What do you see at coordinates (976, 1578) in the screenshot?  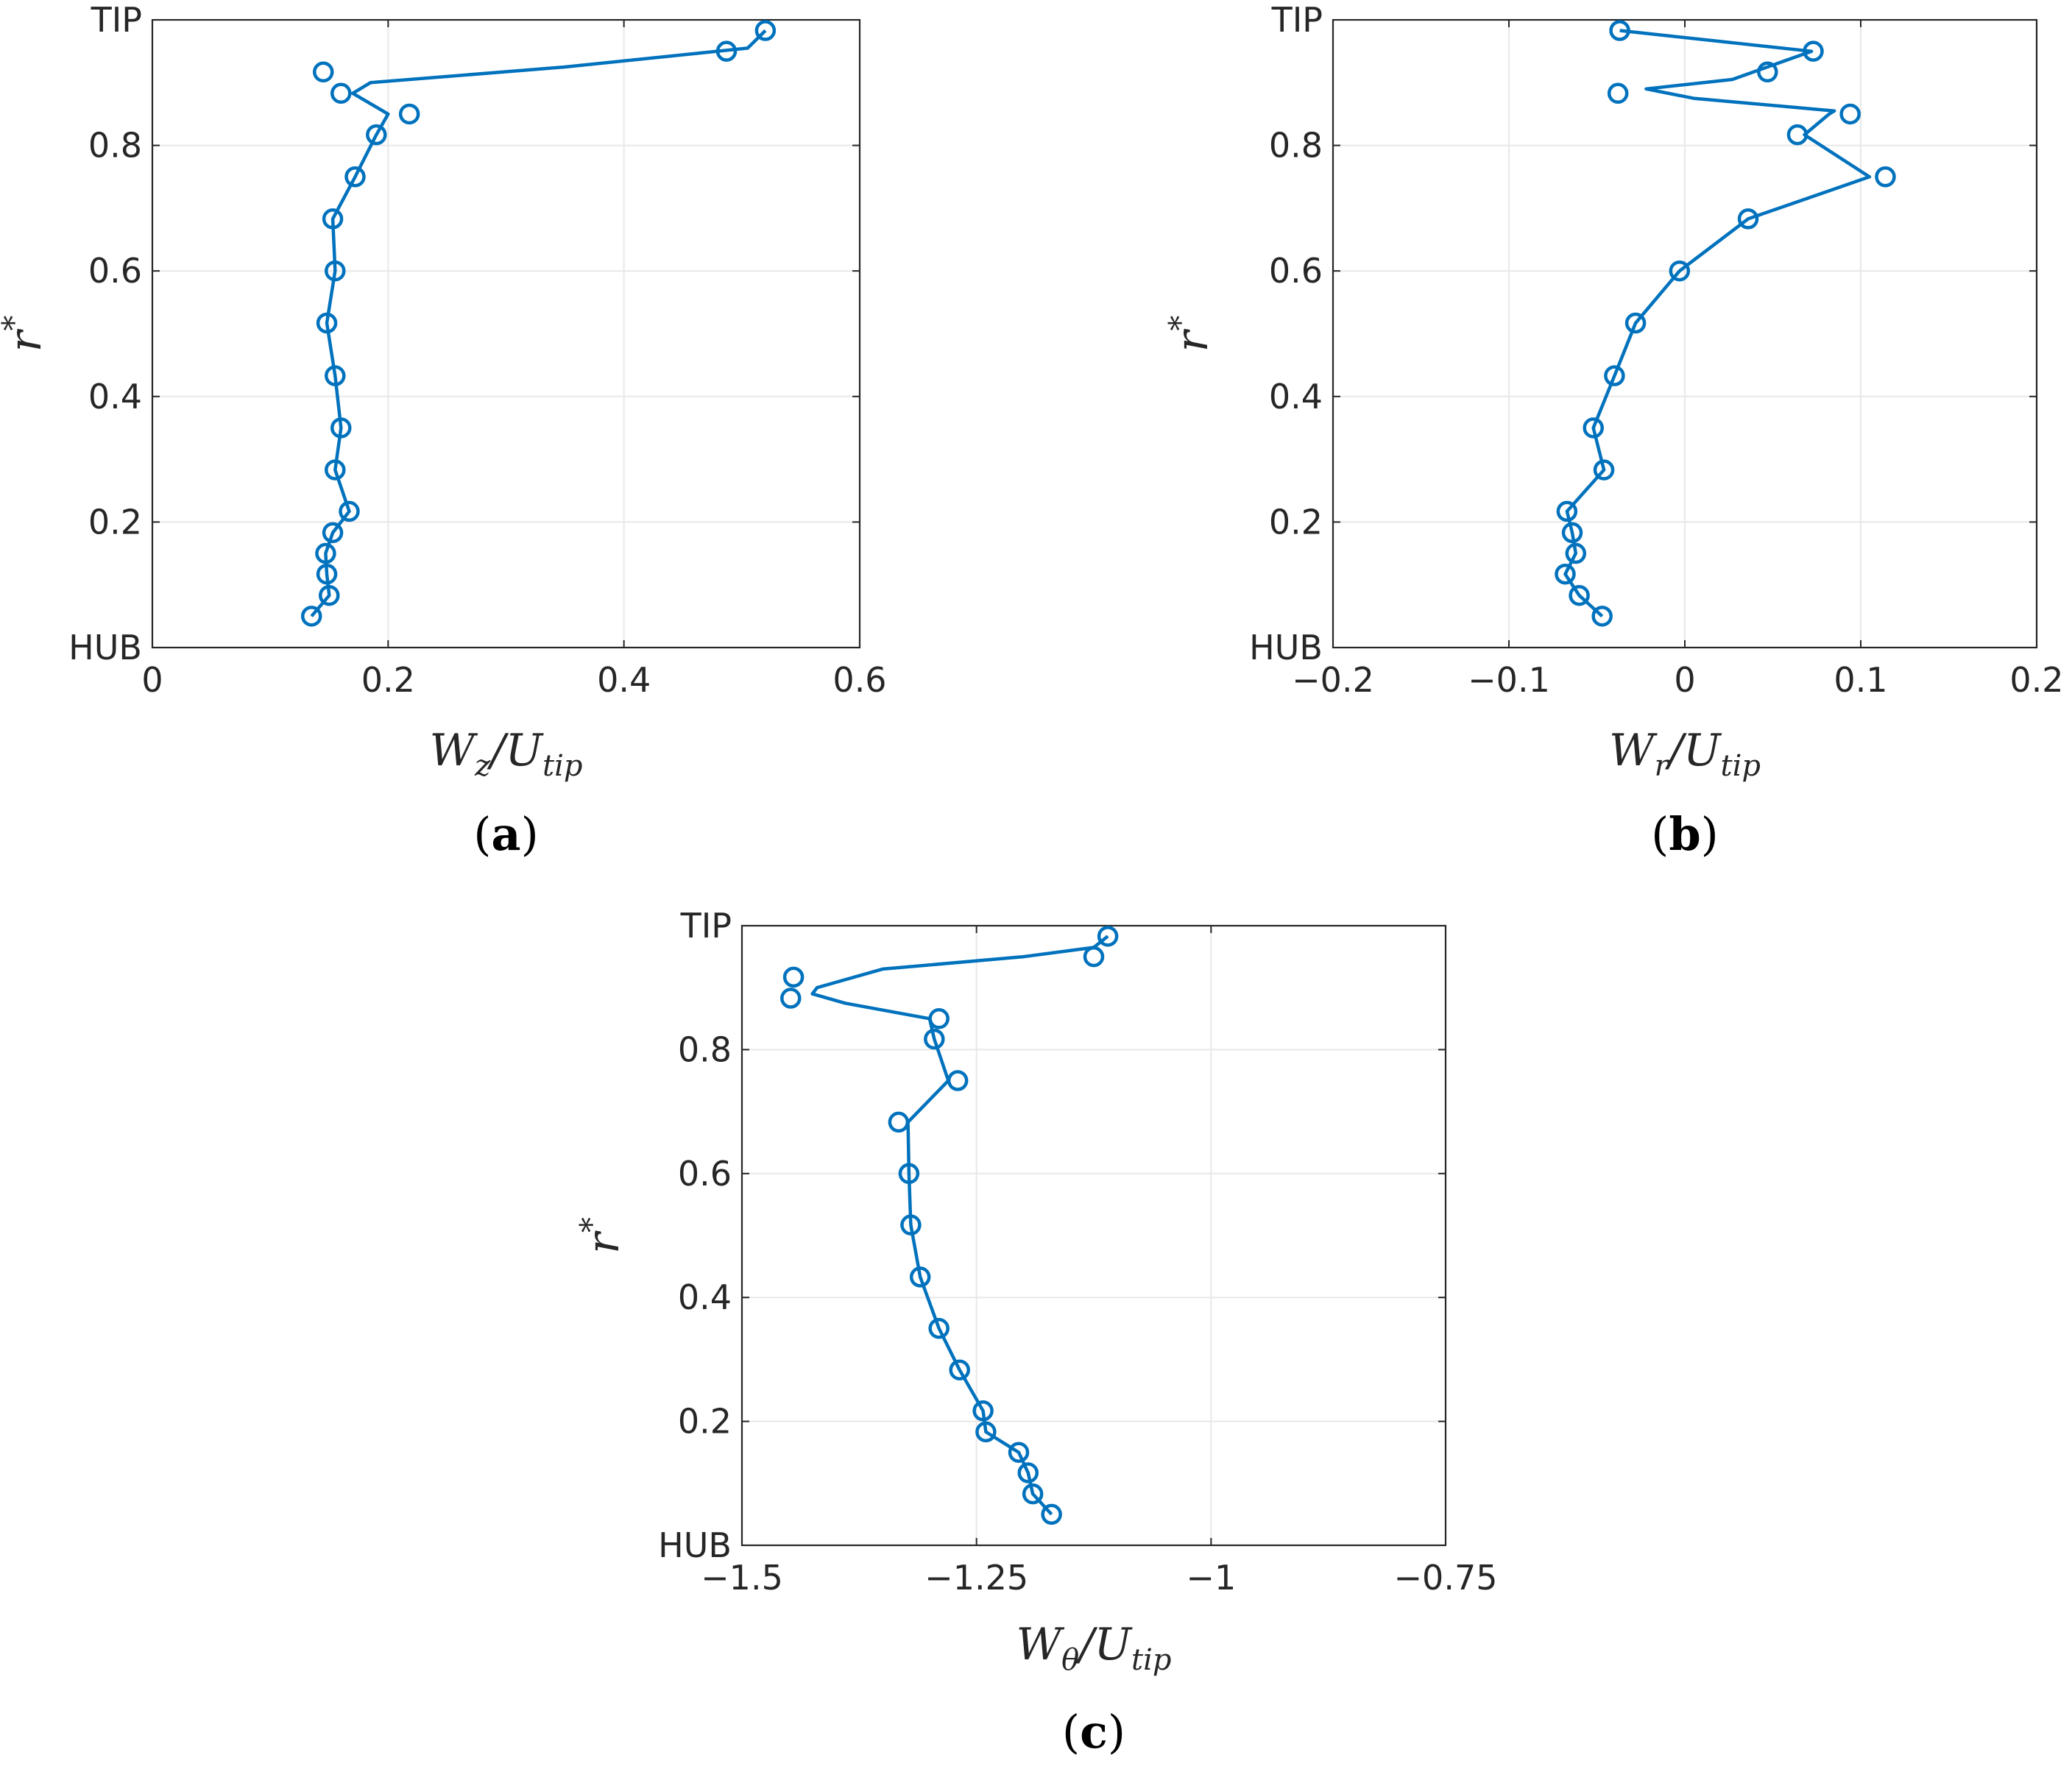 I see `x-tick-label: −1.25` at bounding box center [976, 1578].